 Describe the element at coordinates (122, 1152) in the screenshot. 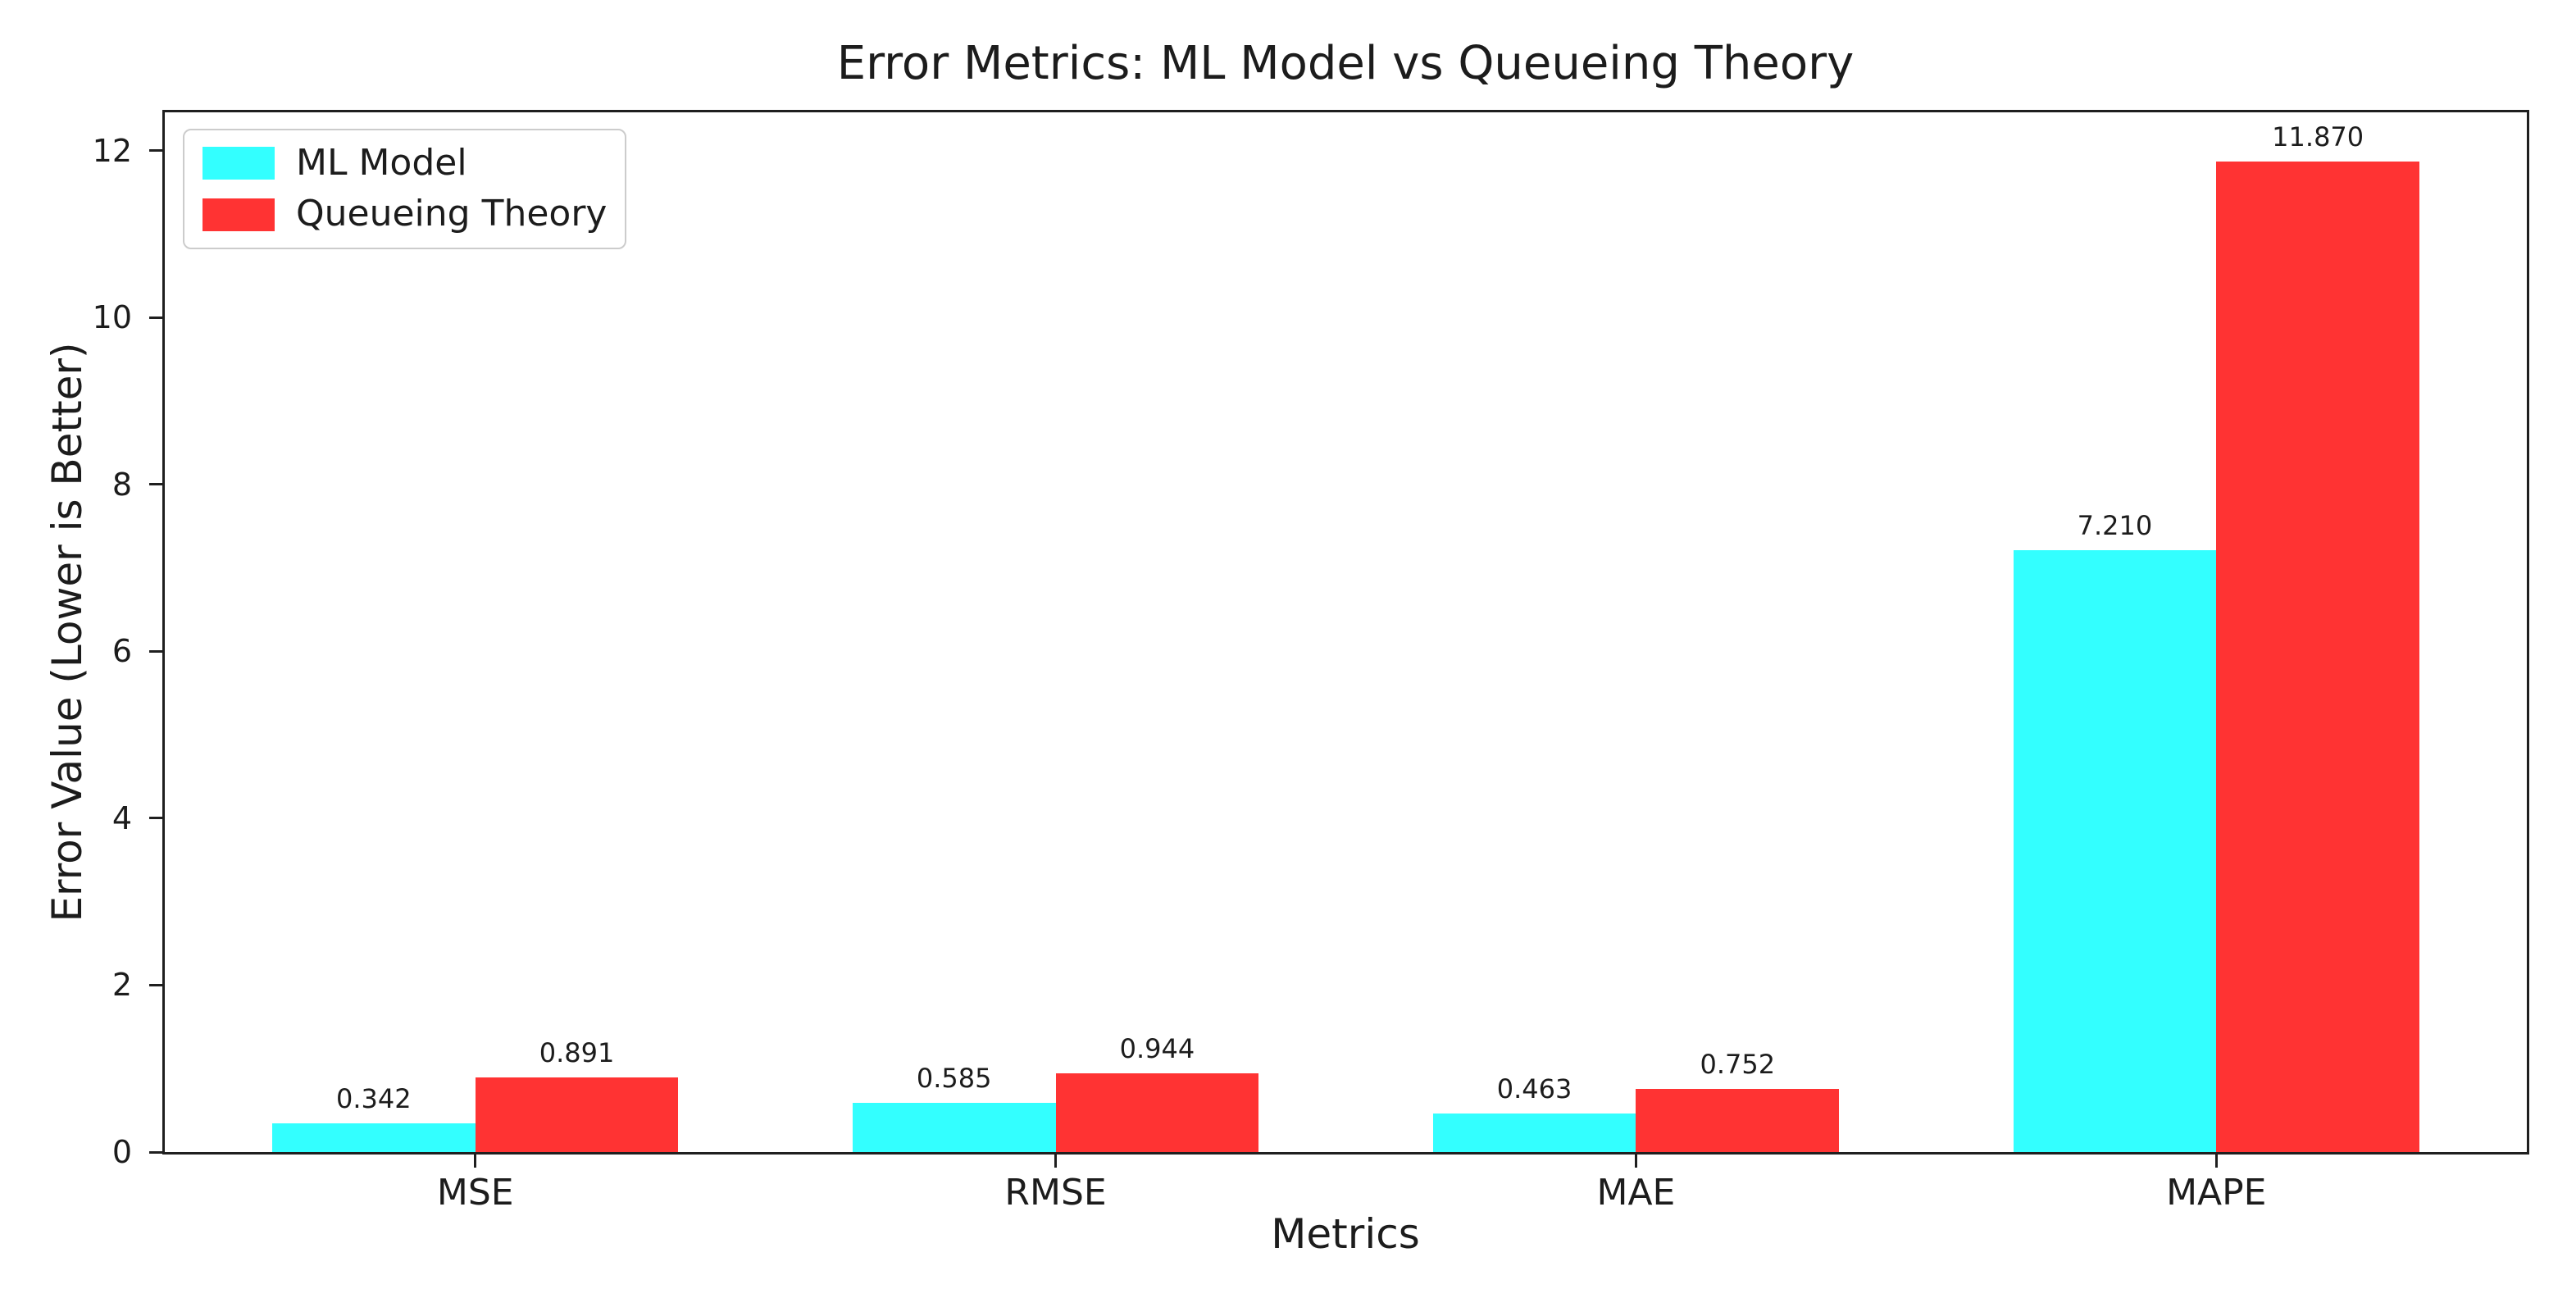

I see `y-tick-label: 0` at that location.